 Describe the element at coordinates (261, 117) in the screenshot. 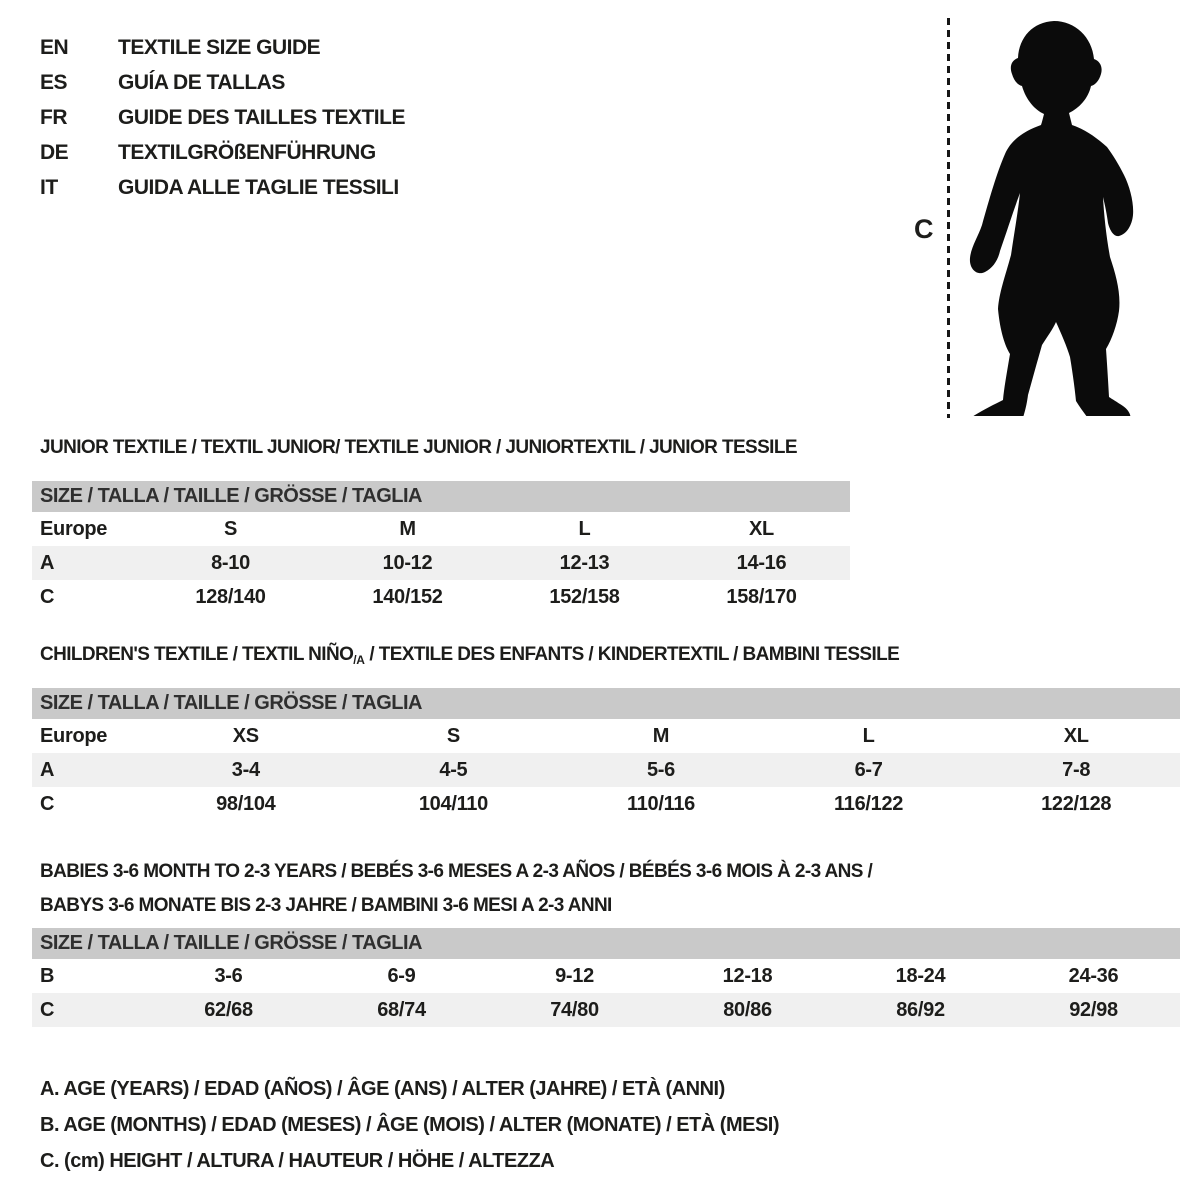

I see `language-title: GUIDE DES TAILLES TEXTILE` at that location.